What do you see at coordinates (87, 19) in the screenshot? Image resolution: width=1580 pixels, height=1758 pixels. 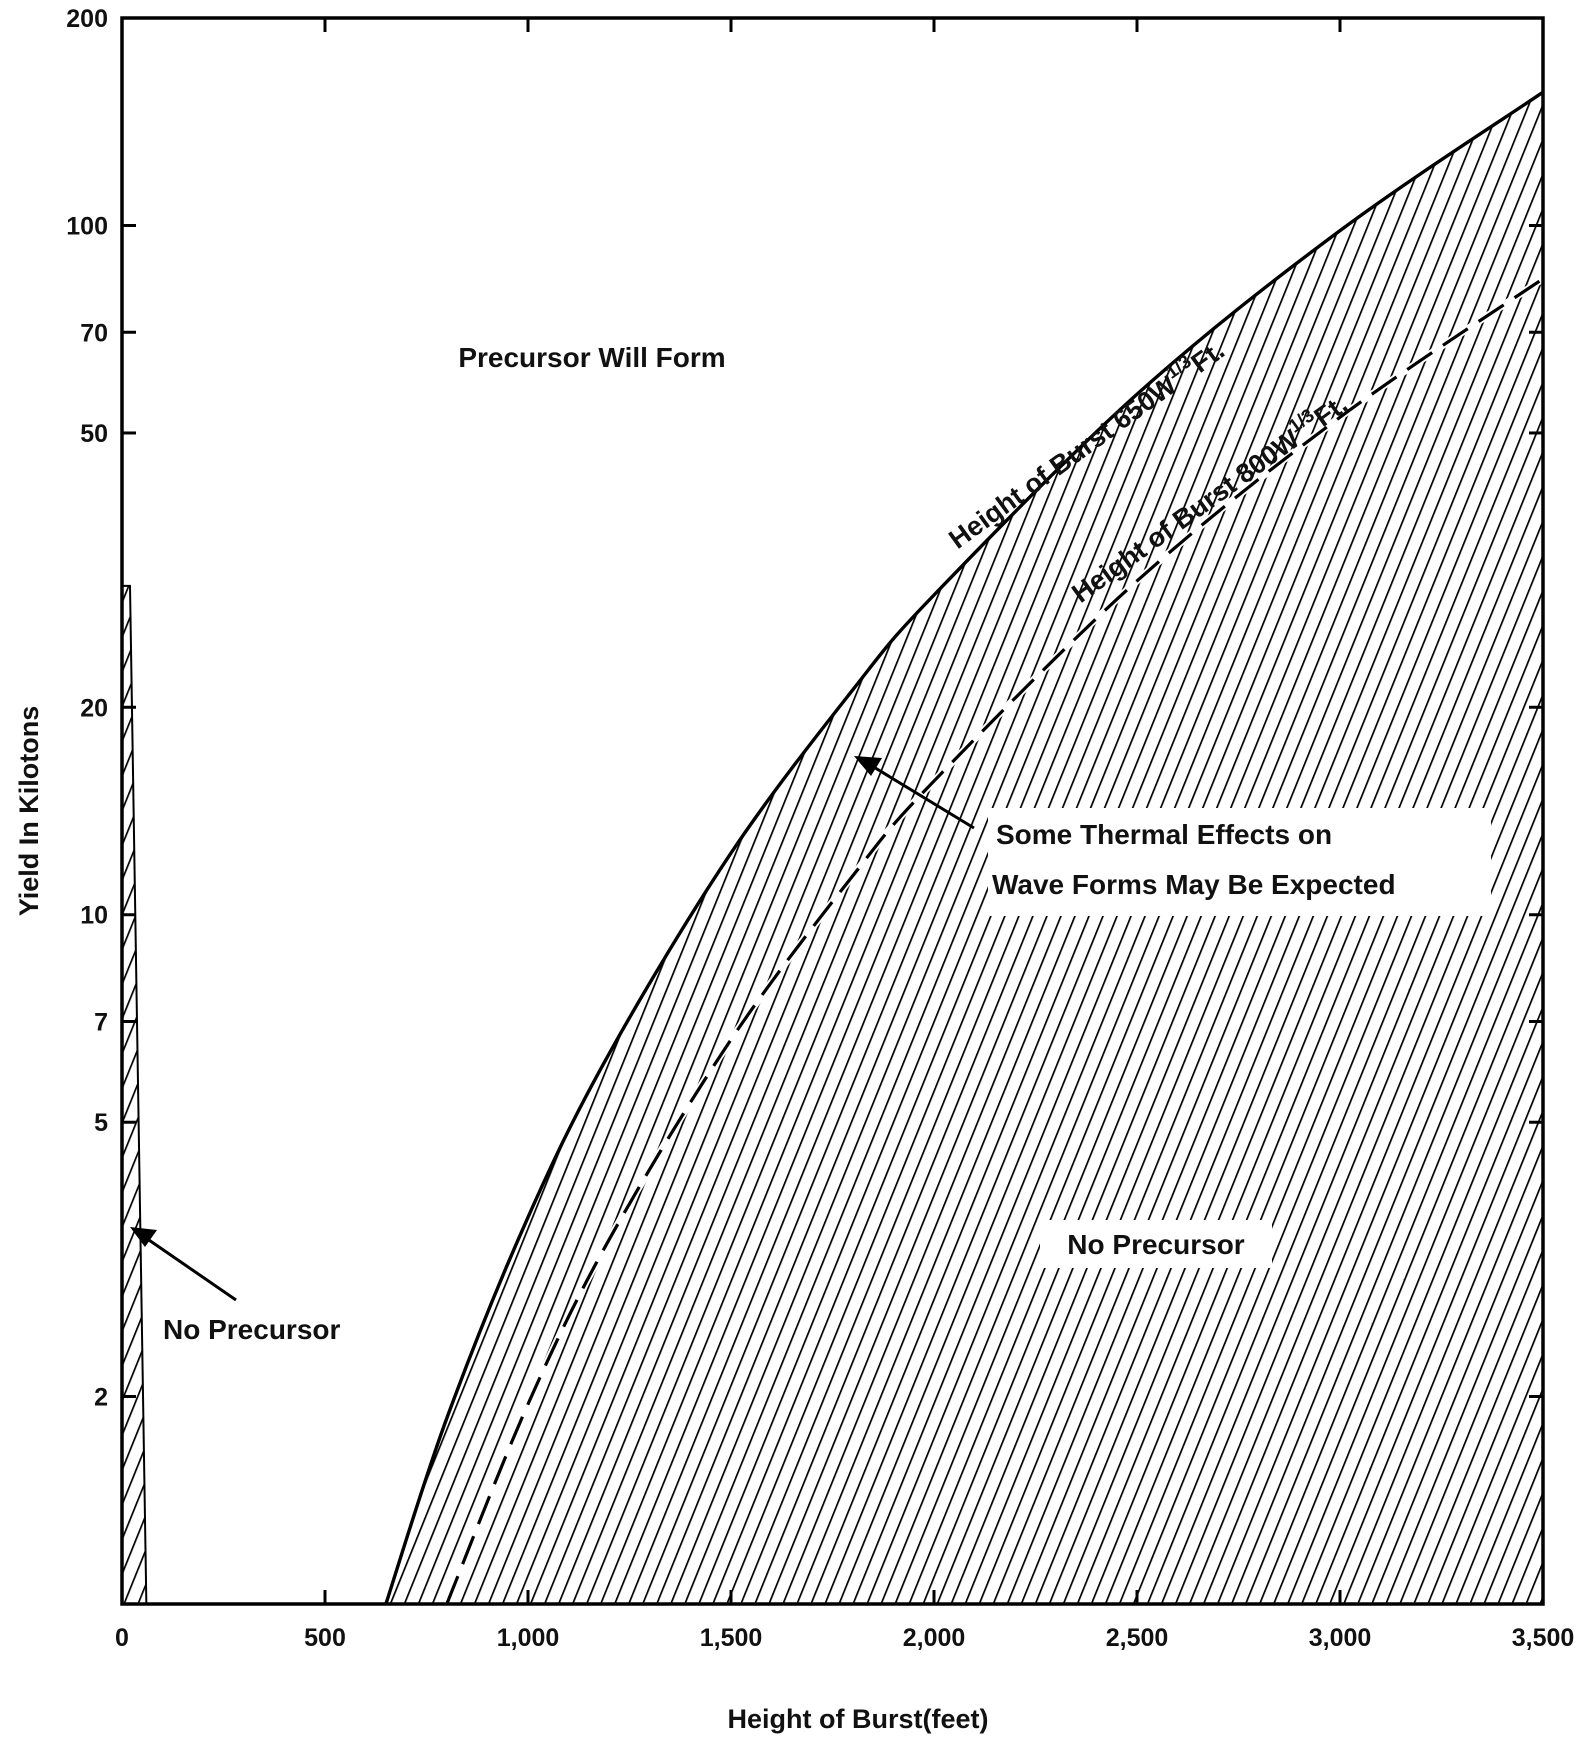 I see `y-tick-label-8: 200` at bounding box center [87, 19].